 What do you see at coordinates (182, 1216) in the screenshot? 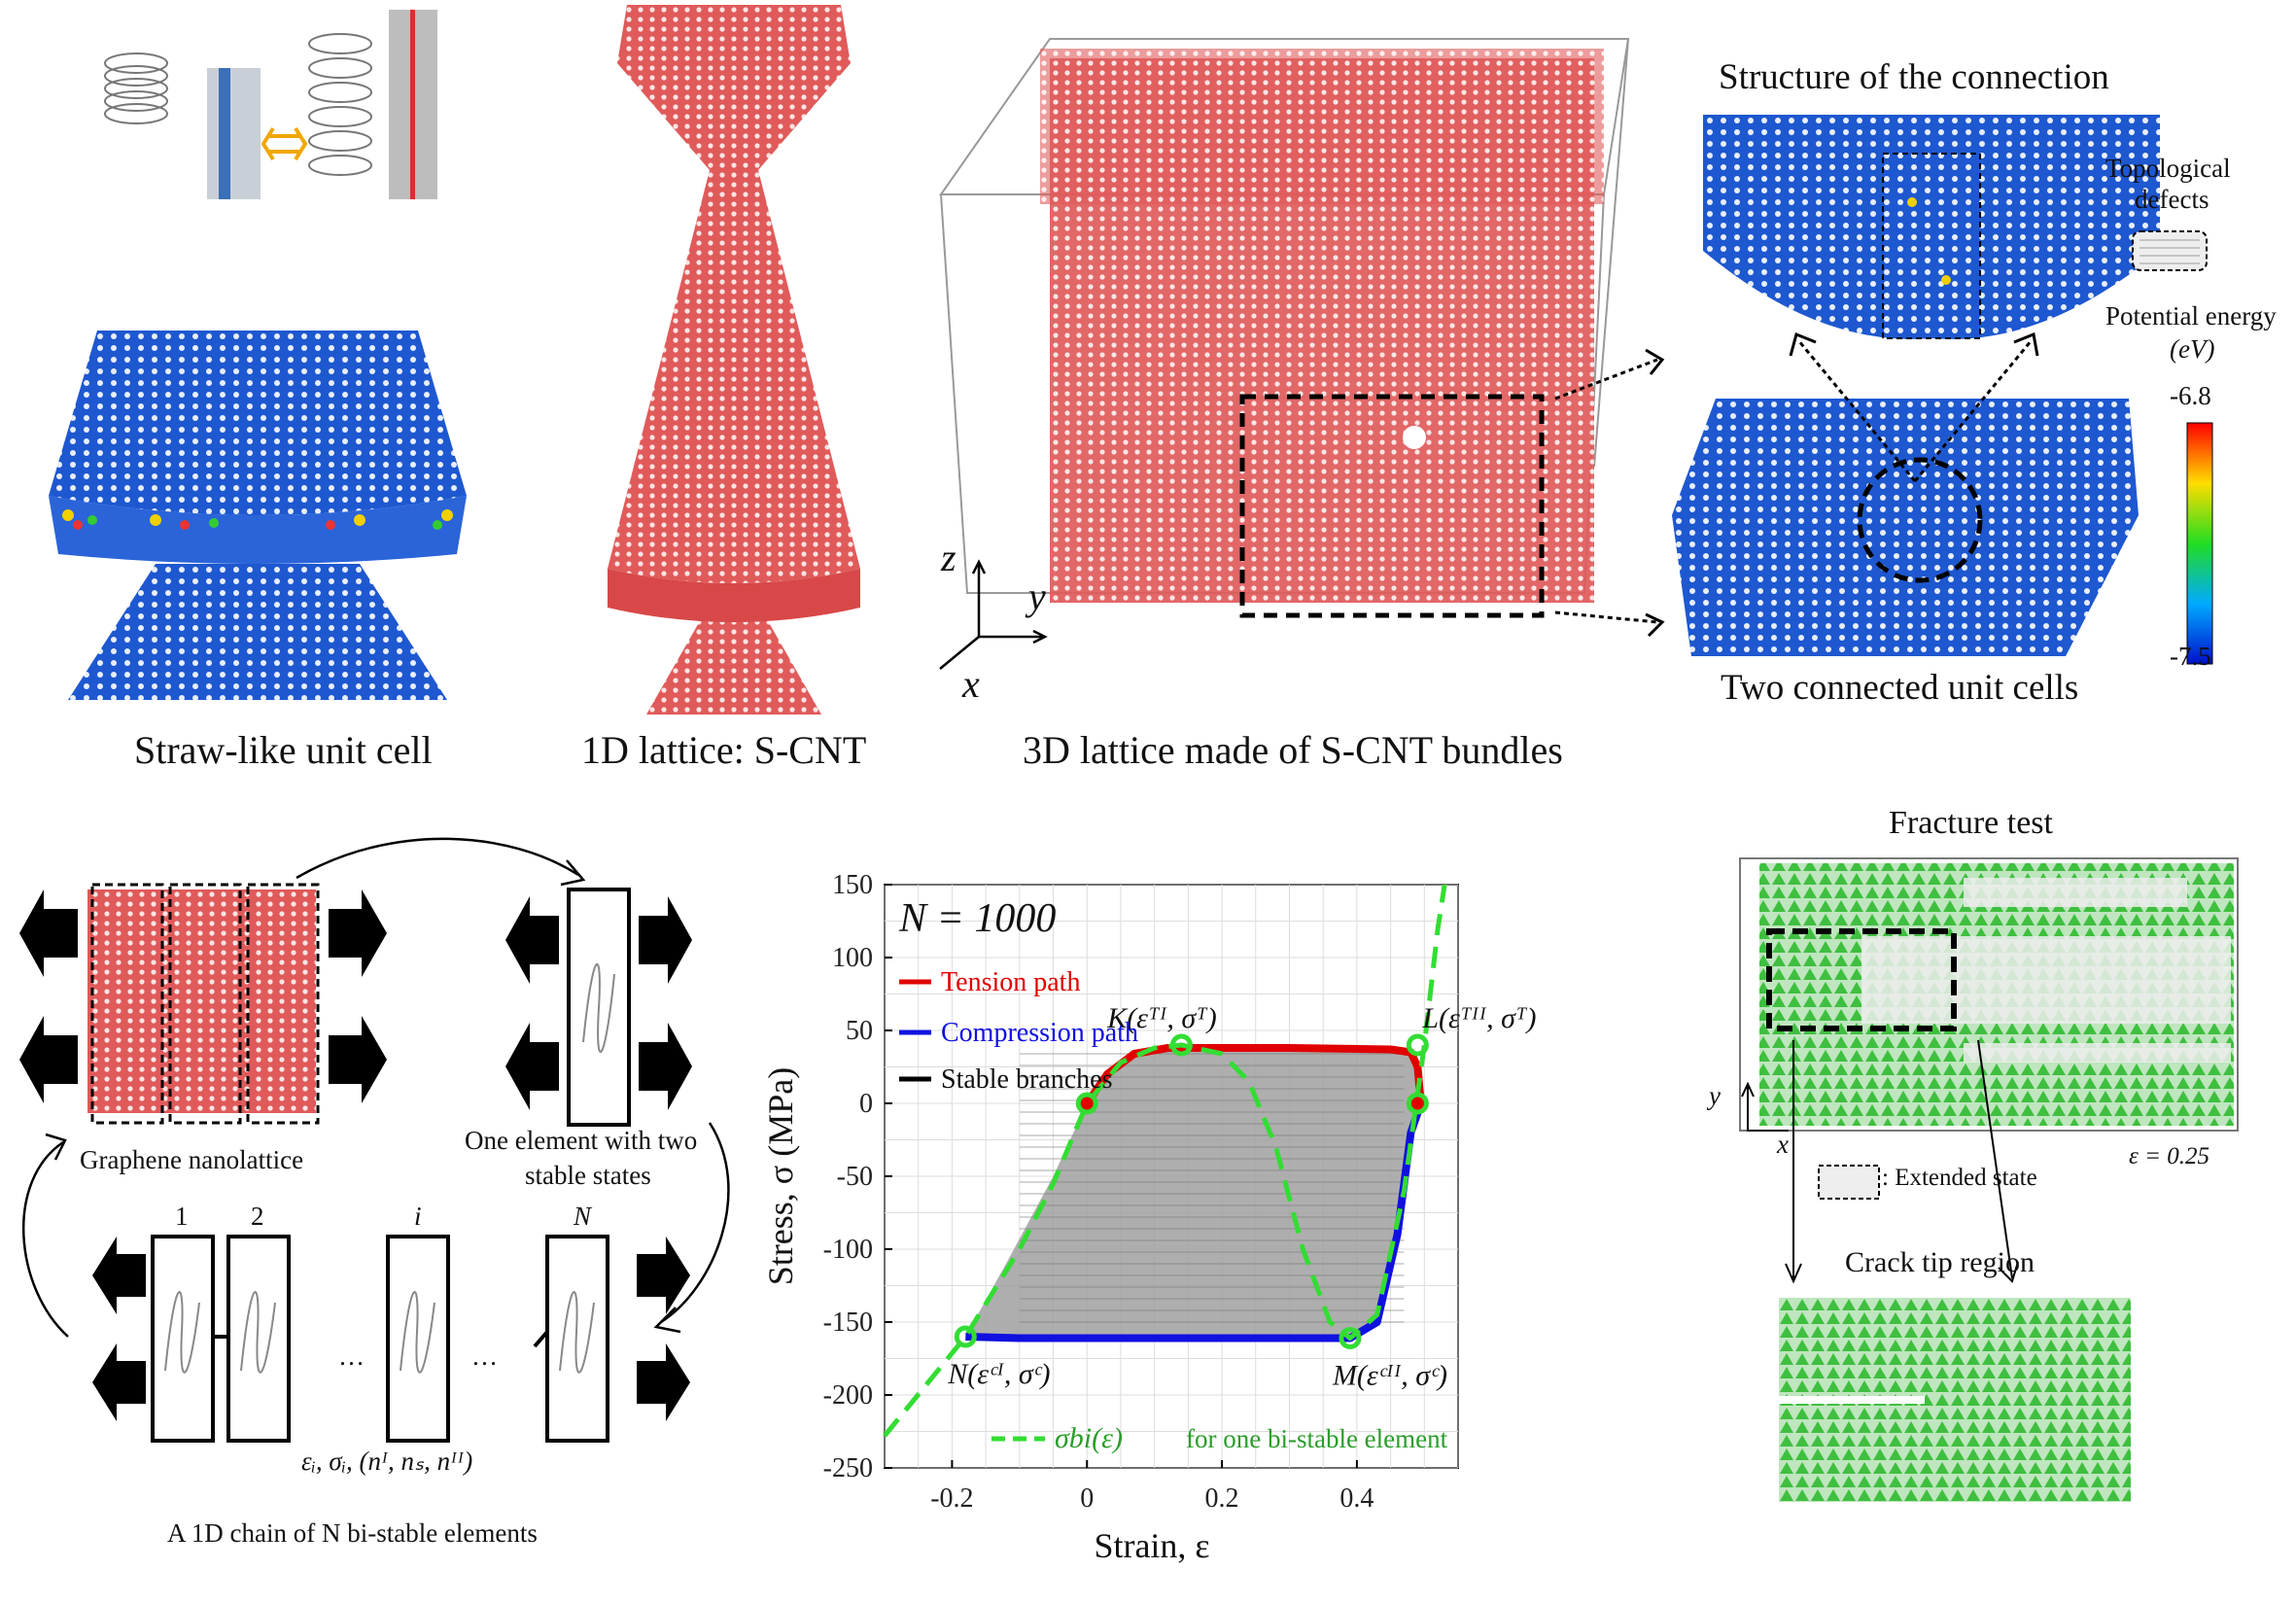
I see `chain-label-1: 1` at bounding box center [182, 1216].